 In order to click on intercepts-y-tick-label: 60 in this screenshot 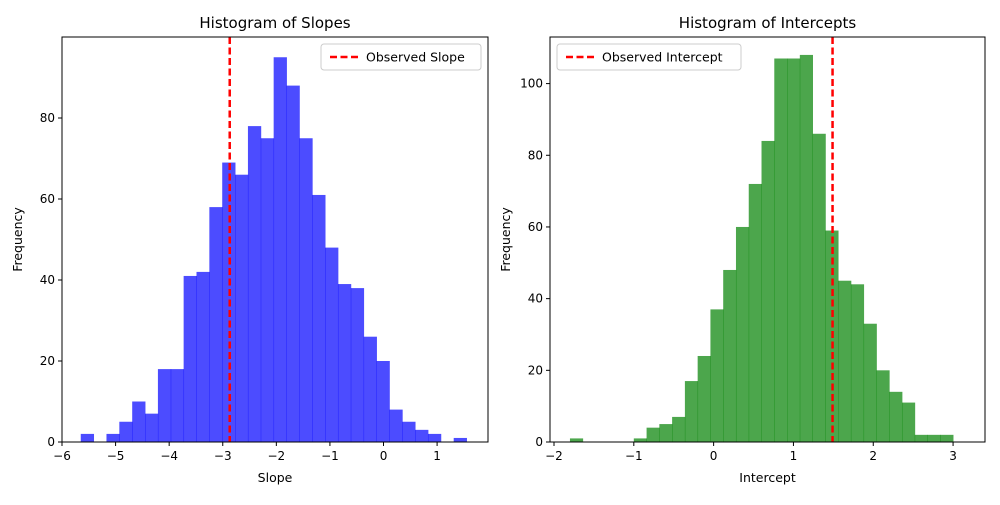, I will do `click(535, 227)`.